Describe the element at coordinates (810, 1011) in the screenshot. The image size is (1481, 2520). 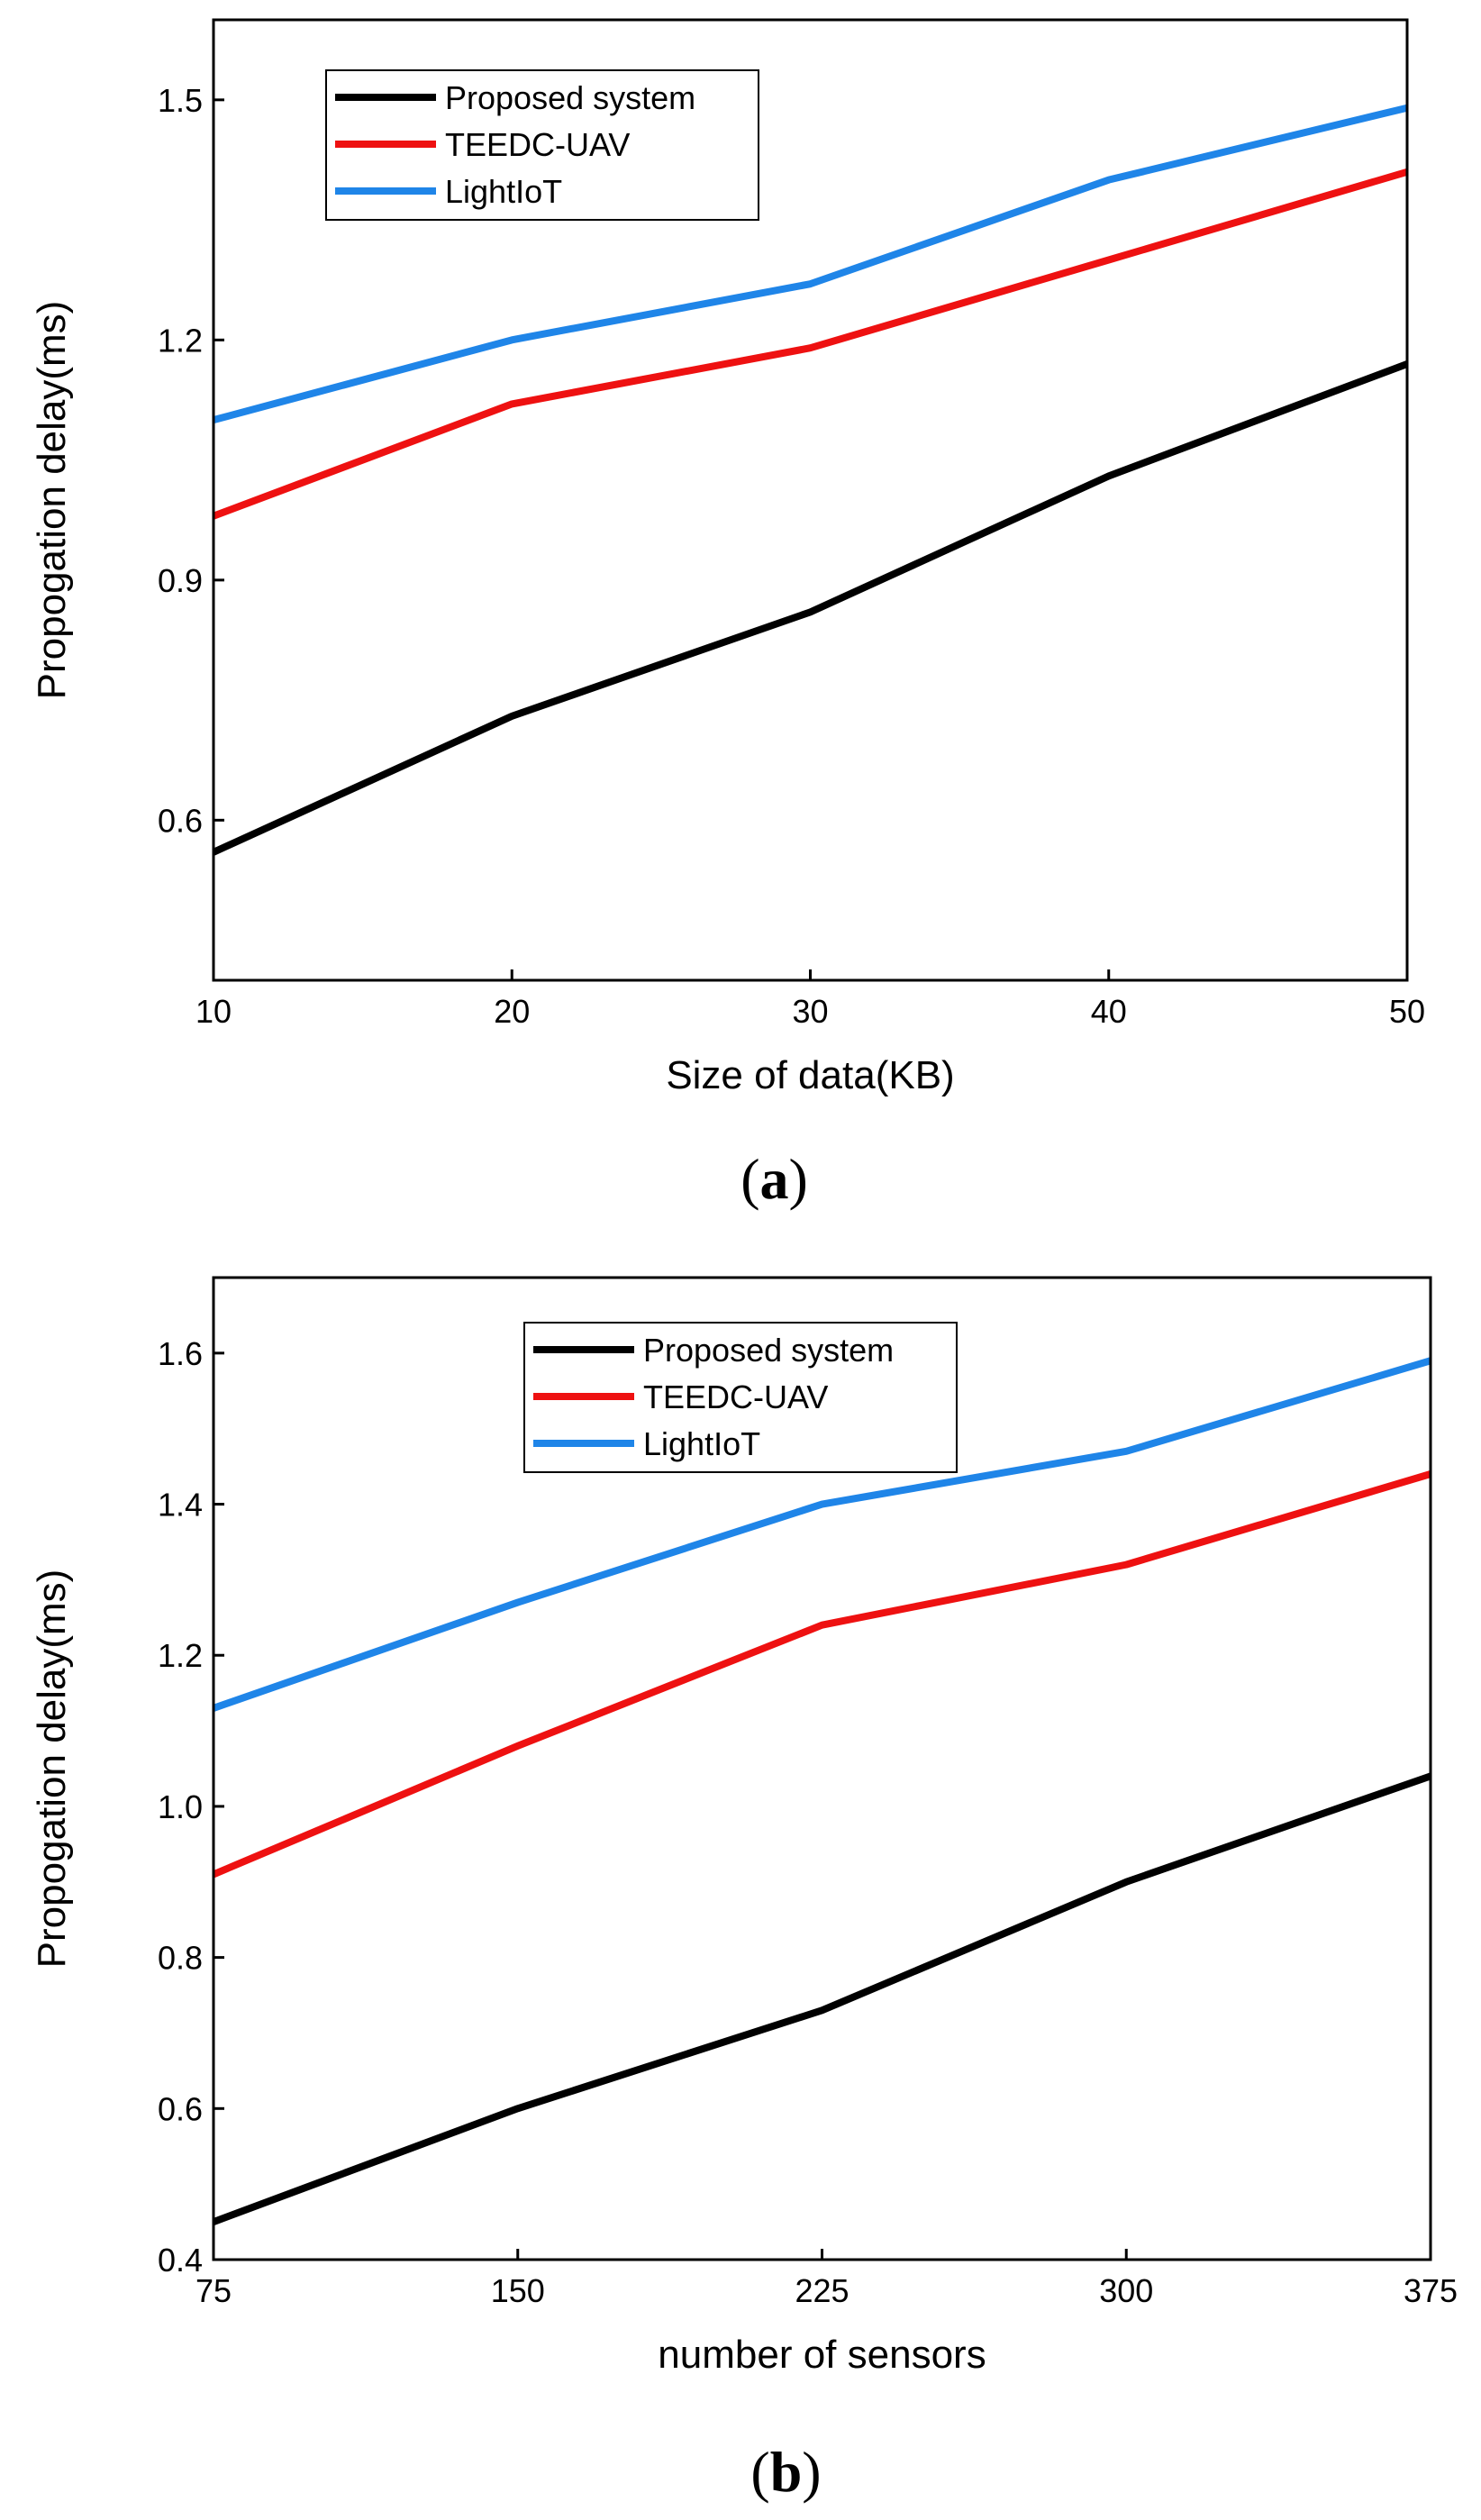
I see `x-tick-label: 30` at that location.